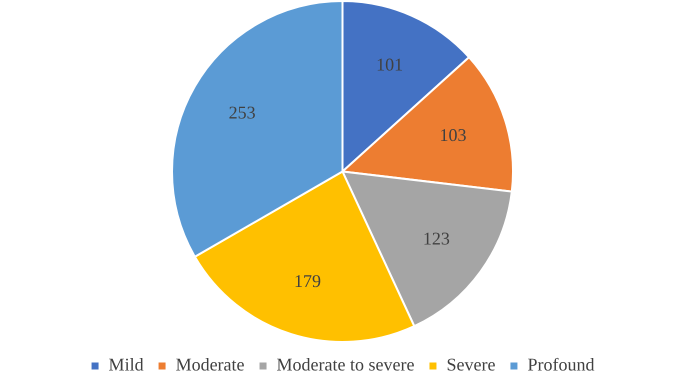  What do you see at coordinates (560, 364) in the screenshot?
I see `legend-label: Profound` at bounding box center [560, 364].